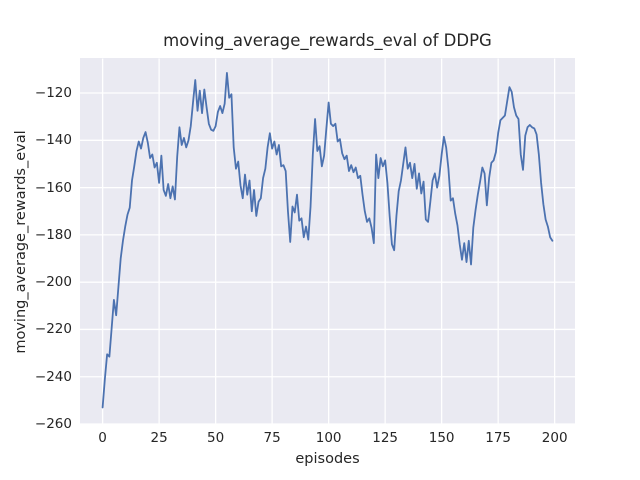 Image resolution: width=640 pixels, height=480 pixels. I want to click on x-tick-label: 50, so click(216, 438).